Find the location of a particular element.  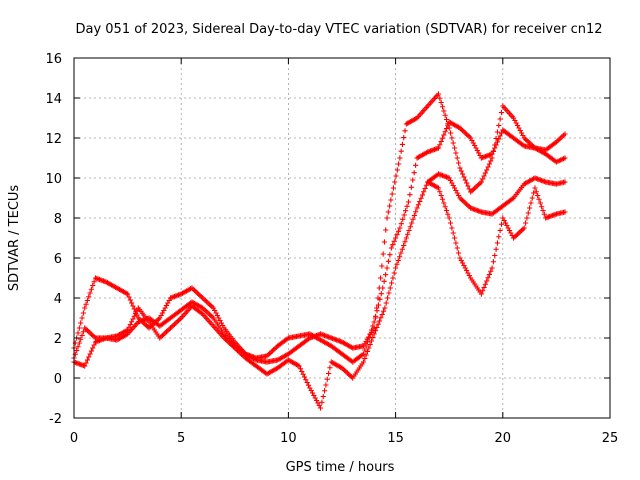

y-tick-label: 0 is located at coordinates (58, 379).